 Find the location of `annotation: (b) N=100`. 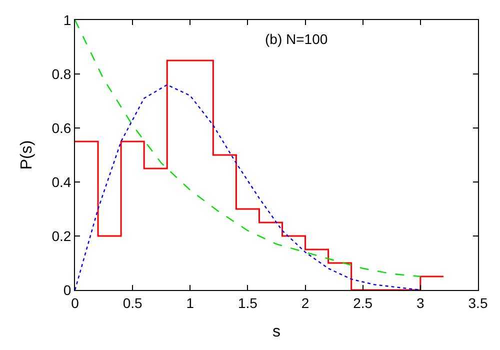

annotation: (b) N=100 is located at coordinates (296, 39).